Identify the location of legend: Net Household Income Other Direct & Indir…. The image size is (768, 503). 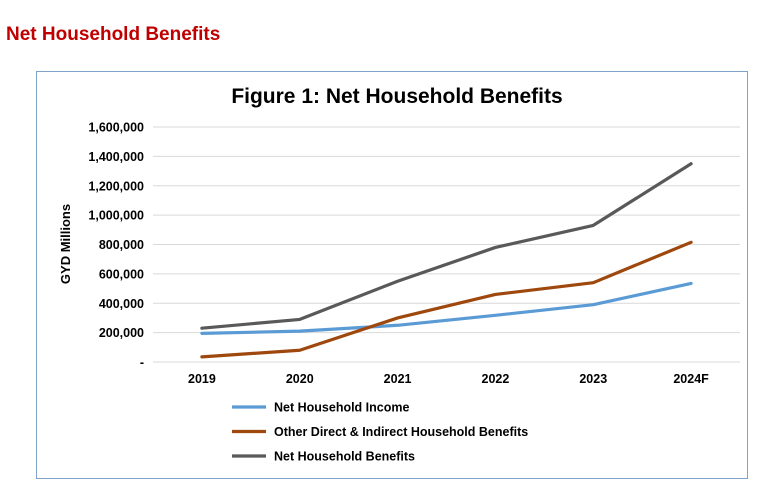
(380, 432).